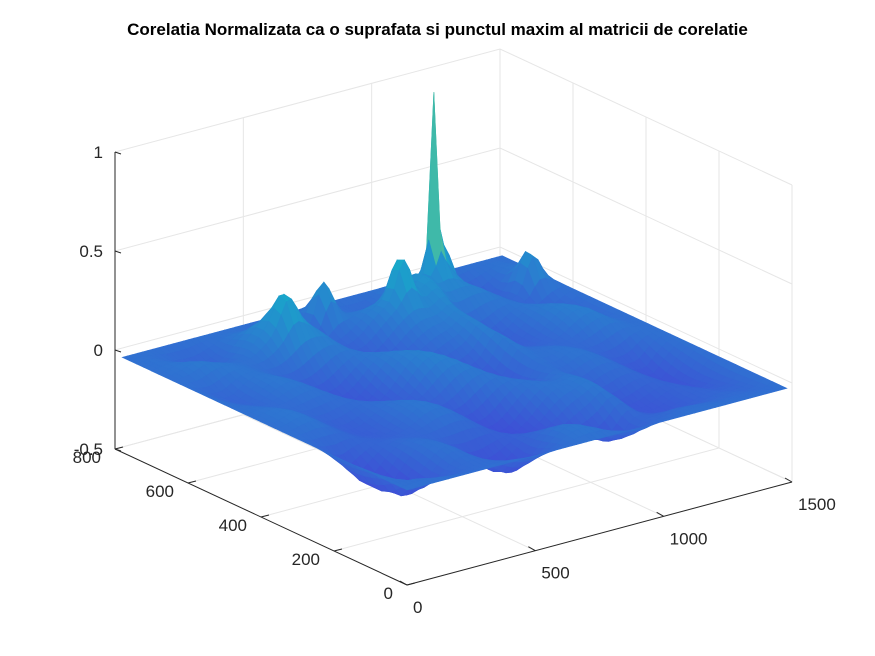 The image size is (875, 656). I want to click on y-tick-label: 0, so click(388, 593).